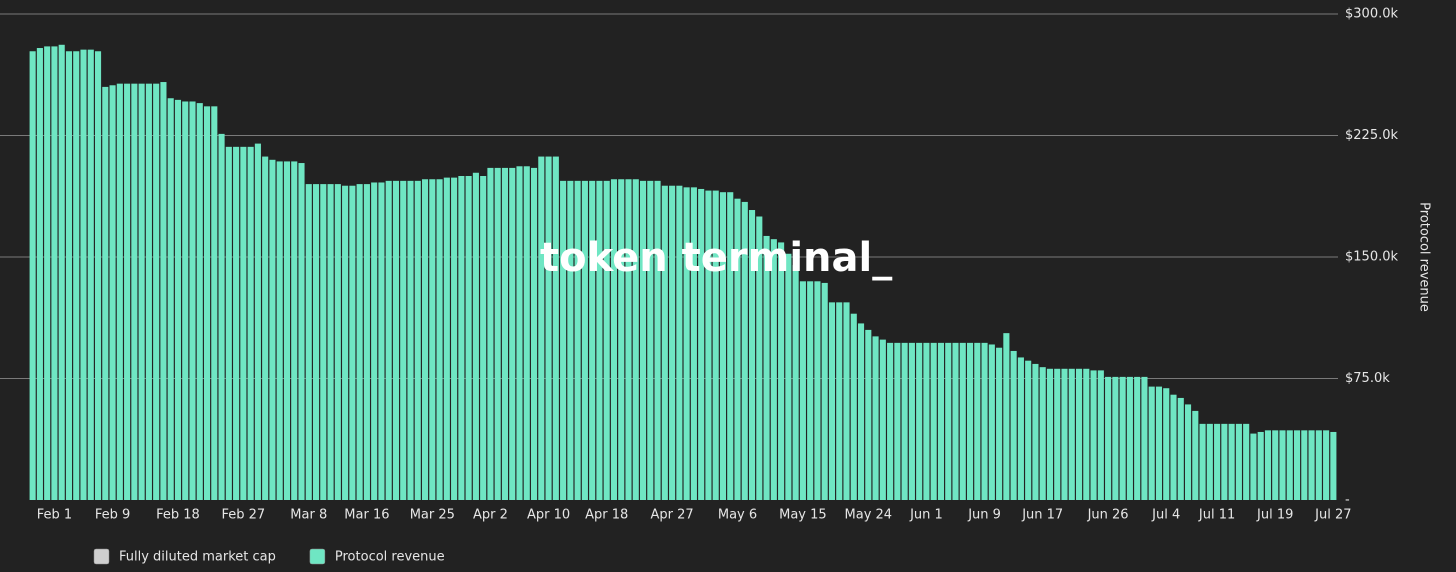 This screenshot has width=1456, height=572. What do you see at coordinates (606, 515) in the screenshot?
I see `x-tick-label: Apr 18` at bounding box center [606, 515].